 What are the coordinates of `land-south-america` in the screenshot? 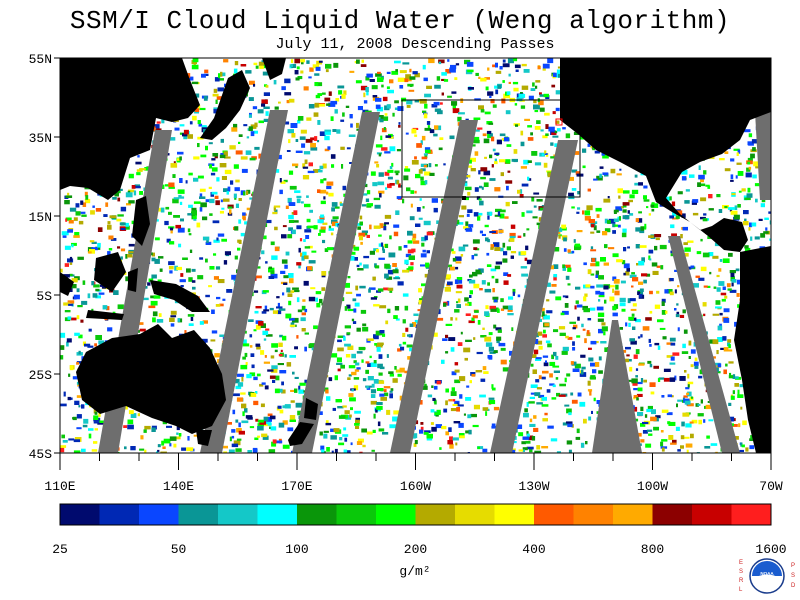 It's located at (752, 349).